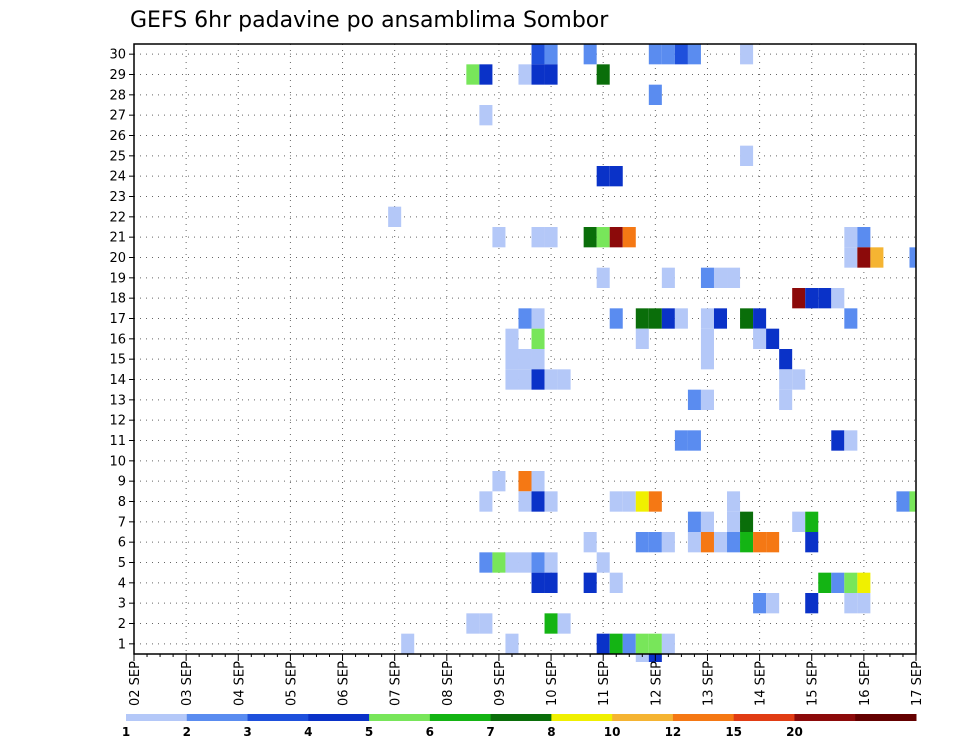  What do you see at coordinates (122, 644) in the screenshot?
I see `y-tick-label: 1` at bounding box center [122, 644].